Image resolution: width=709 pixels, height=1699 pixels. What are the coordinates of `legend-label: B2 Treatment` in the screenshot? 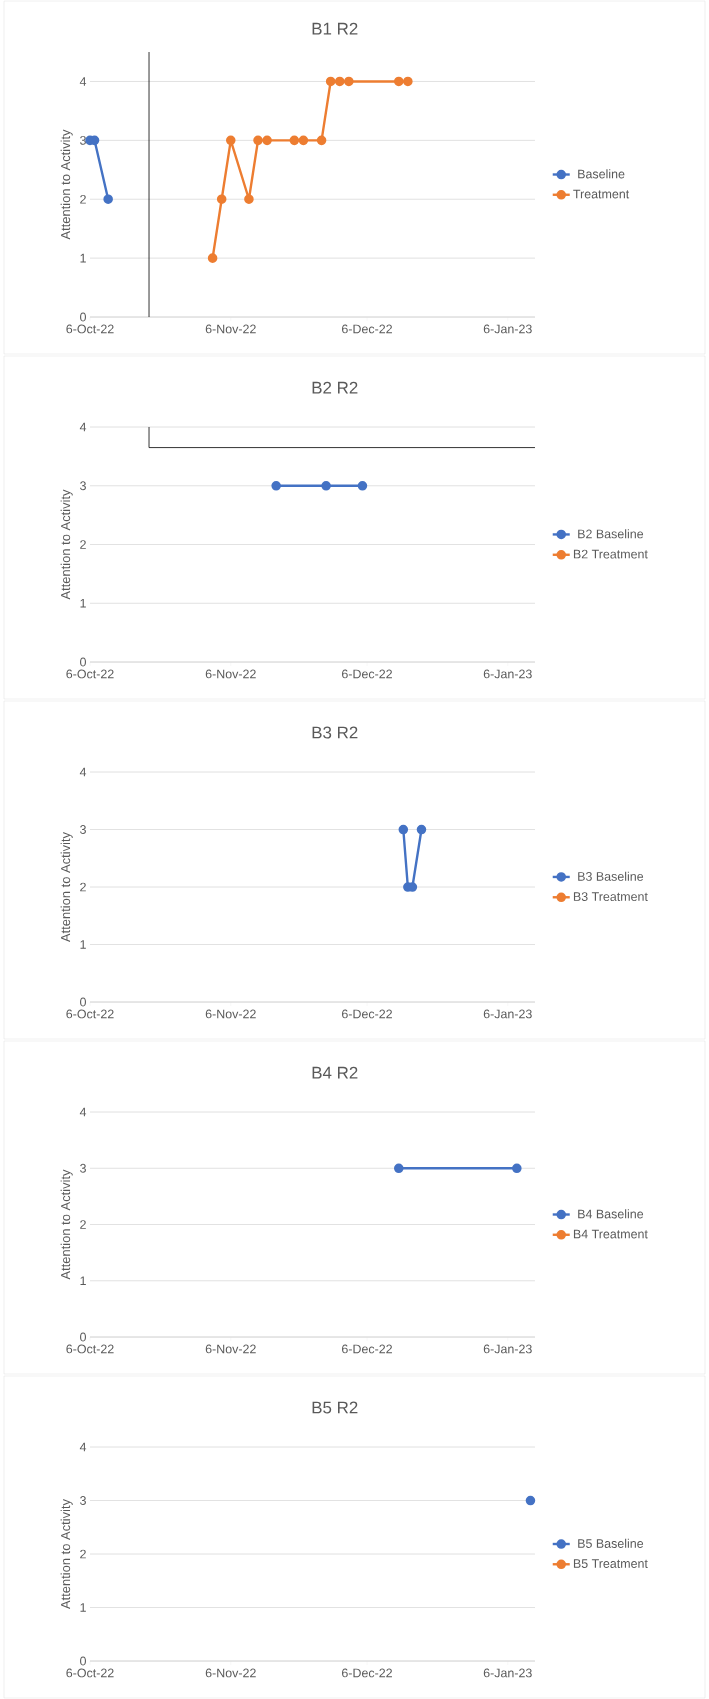 It's located at (610, 554).